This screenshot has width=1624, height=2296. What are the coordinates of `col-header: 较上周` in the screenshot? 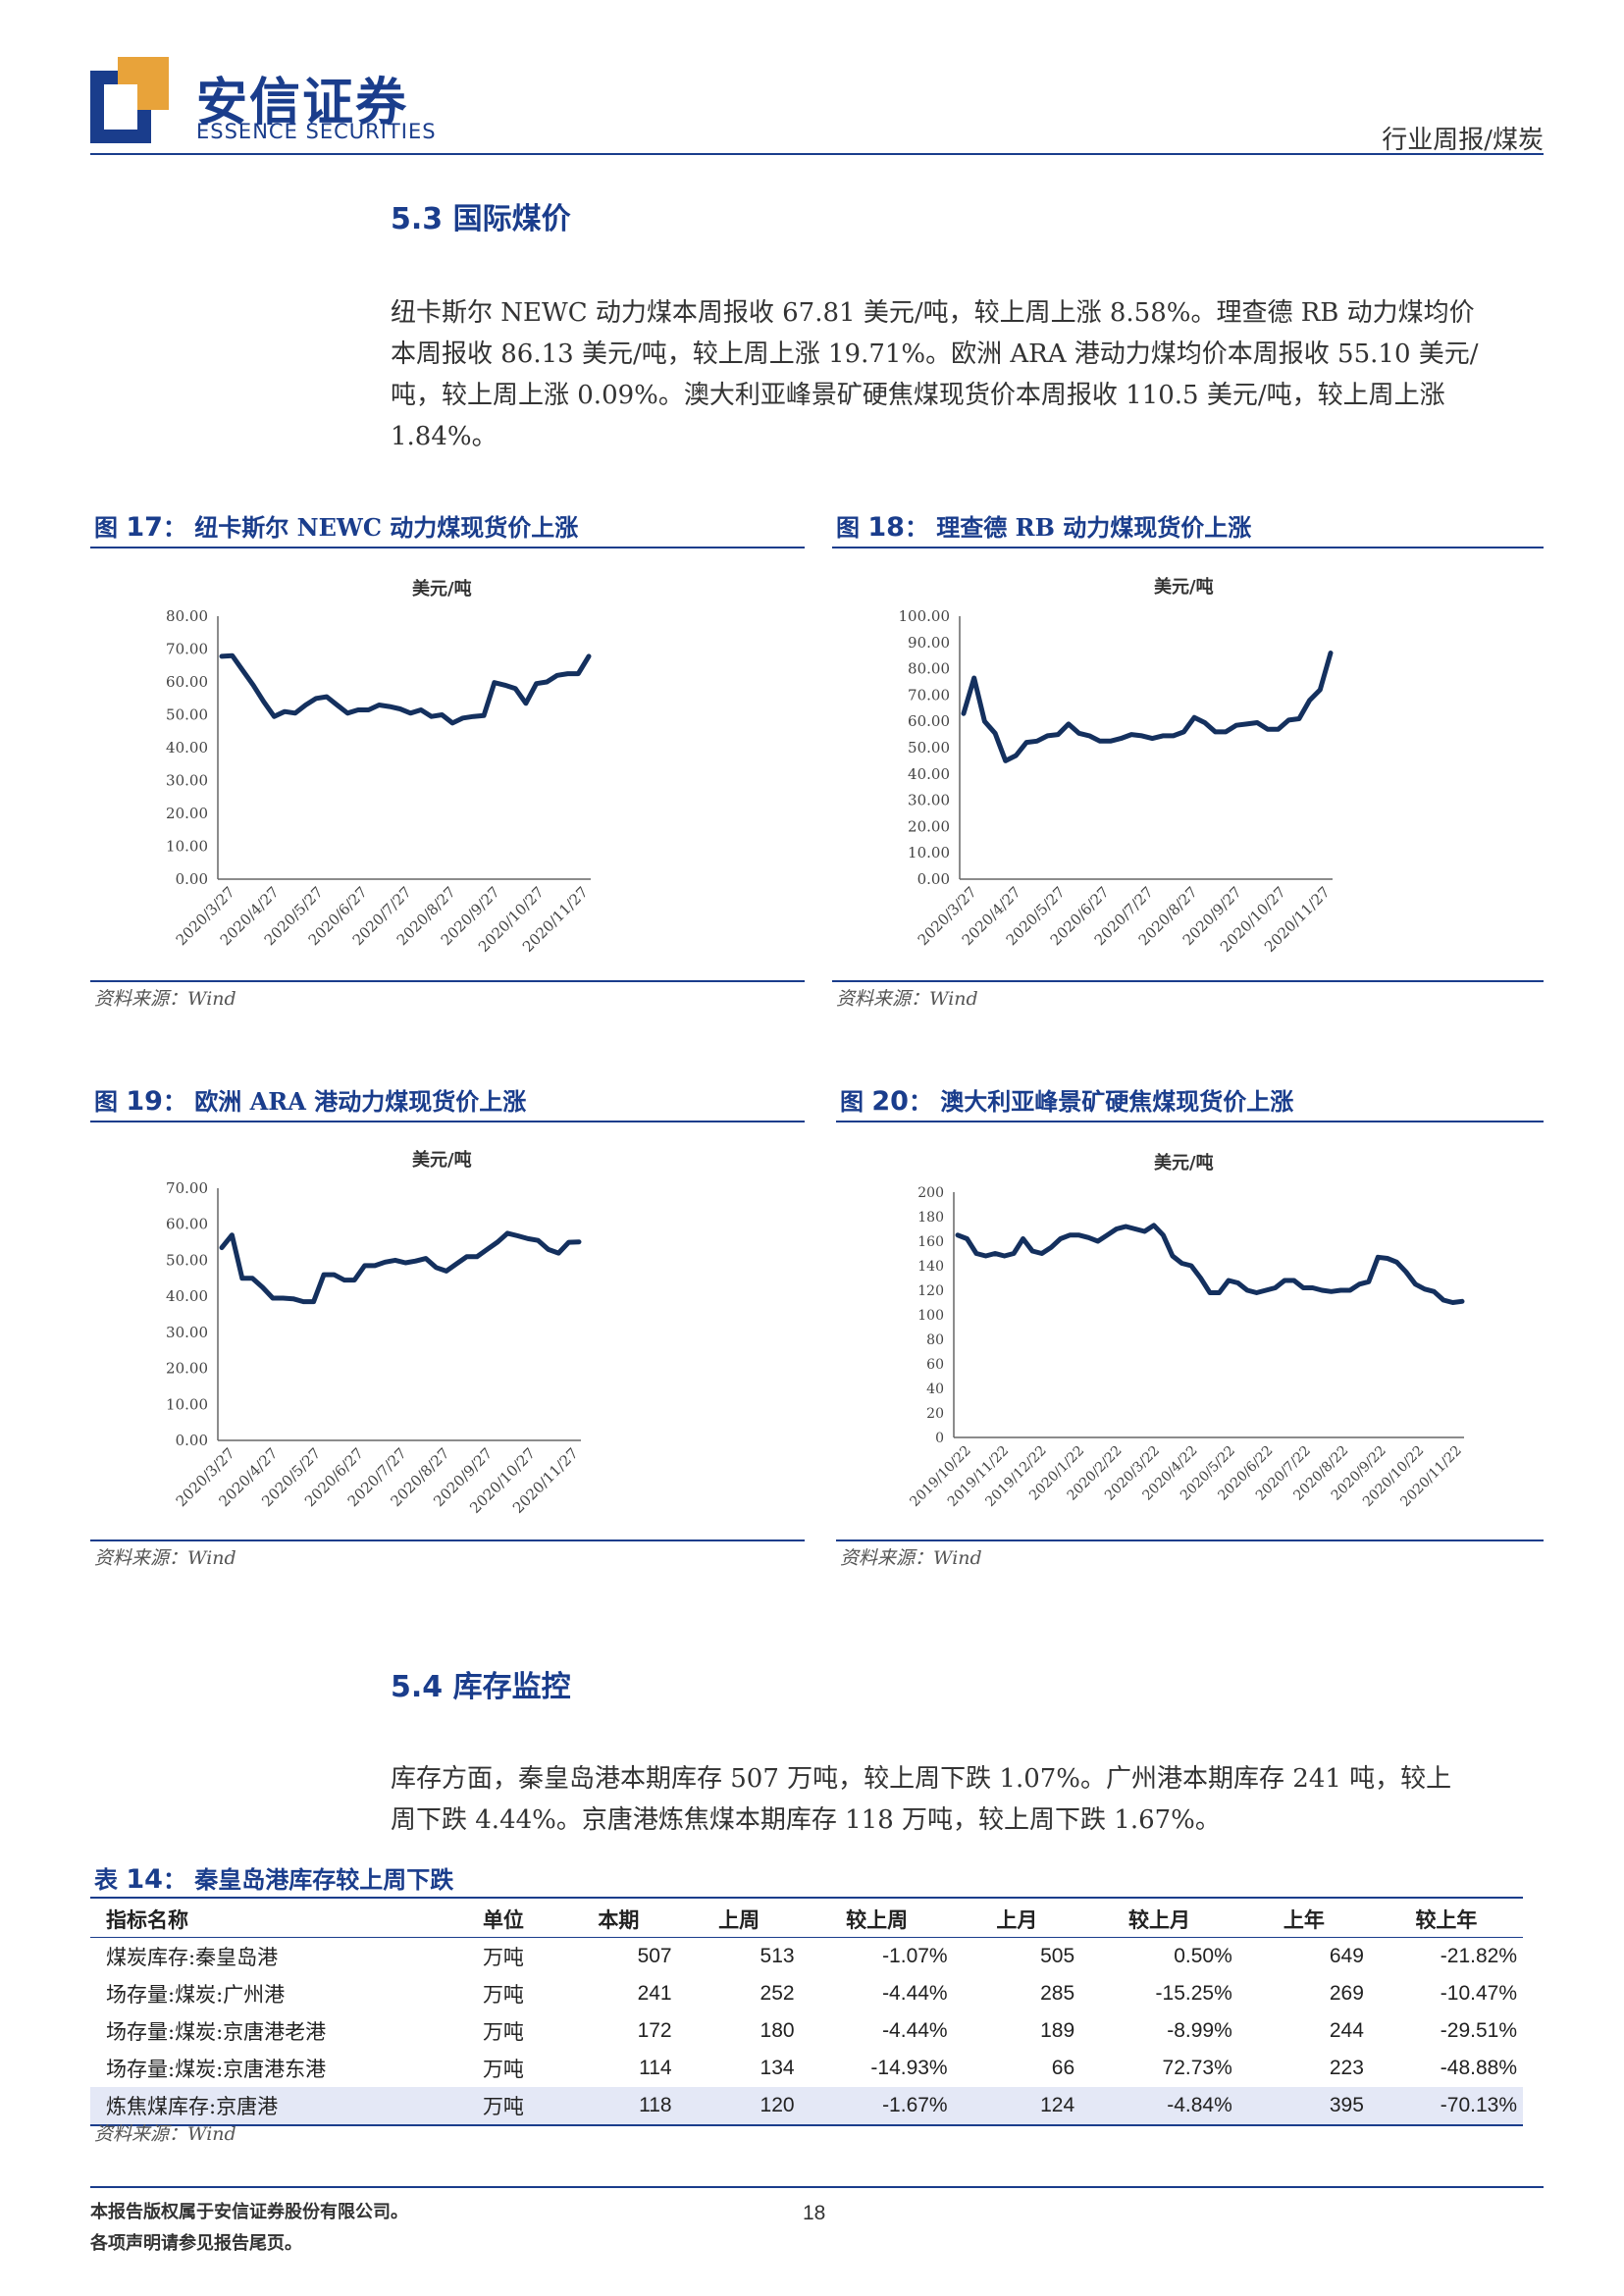 It's located at (877, 1920).